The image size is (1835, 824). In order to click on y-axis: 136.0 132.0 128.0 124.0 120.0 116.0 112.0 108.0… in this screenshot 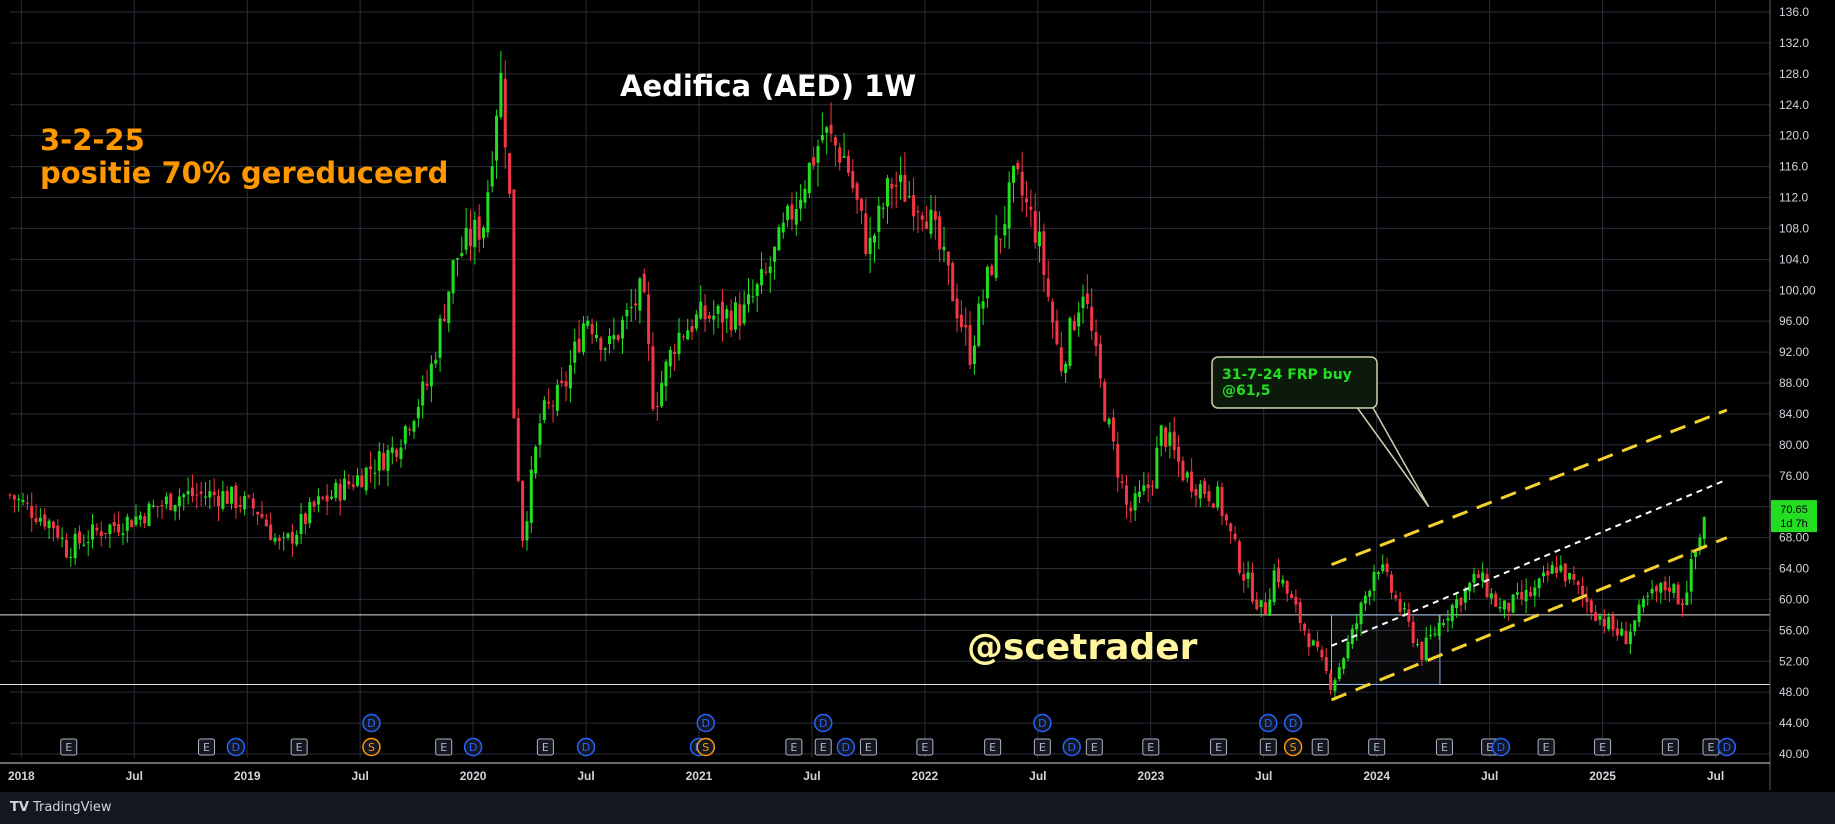, I will do `click(1792, 395)`.